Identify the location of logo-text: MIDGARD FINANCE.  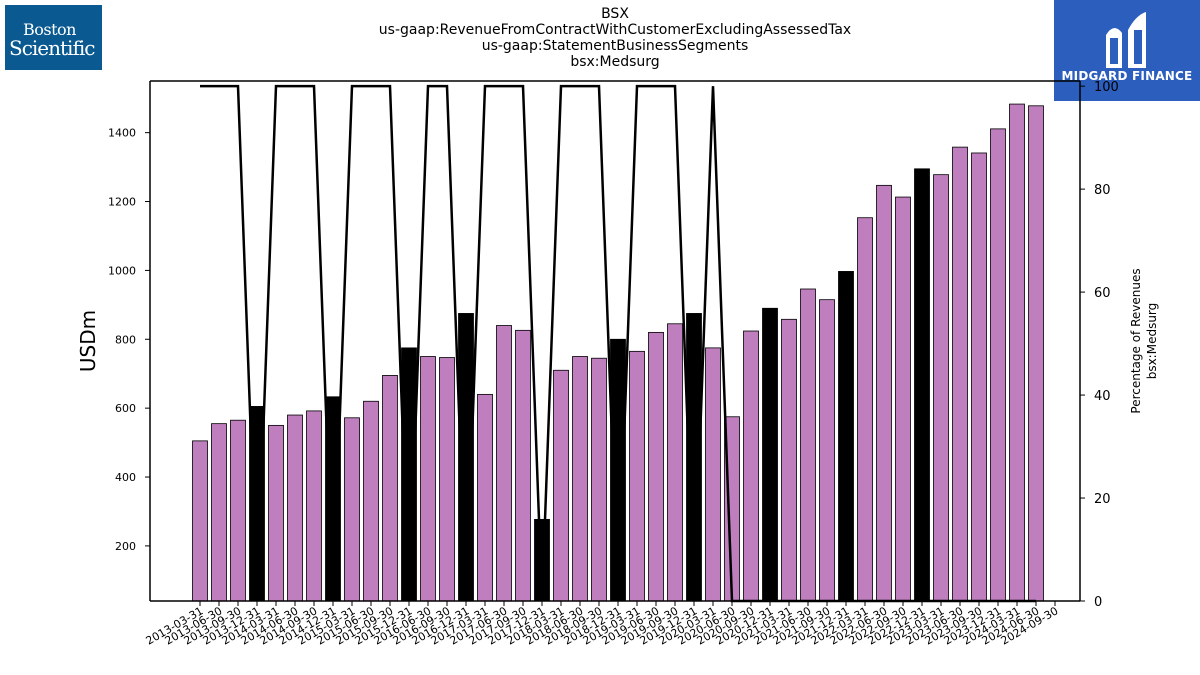
(1127, 76).